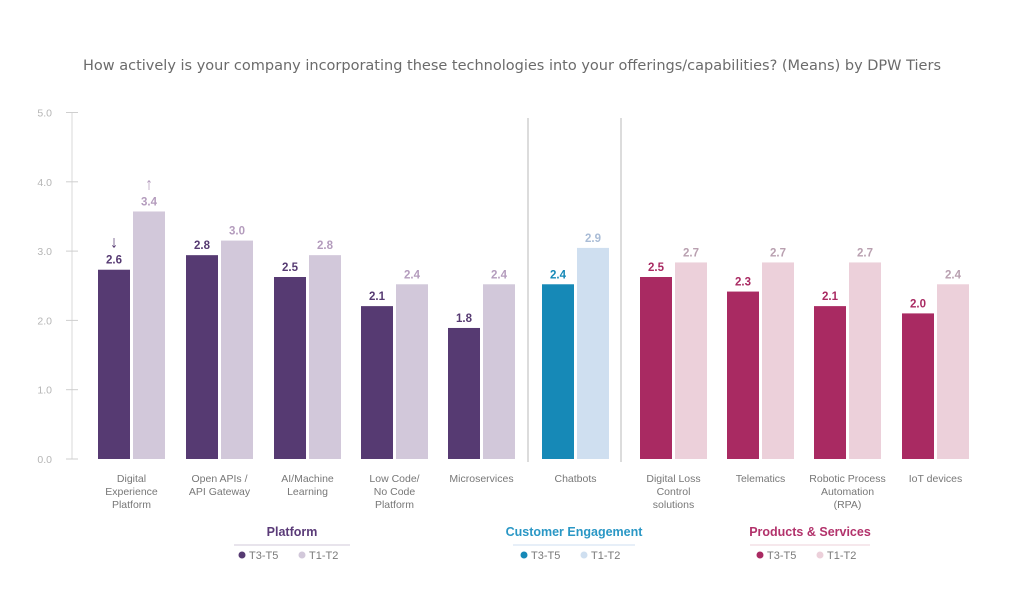 The width and height of the screenshot is (1024, 599). What do you see at coordinates (810, 532) in the screenshot?
I see `legend-title-products: Products & Services` at bounding box center [810, 532].